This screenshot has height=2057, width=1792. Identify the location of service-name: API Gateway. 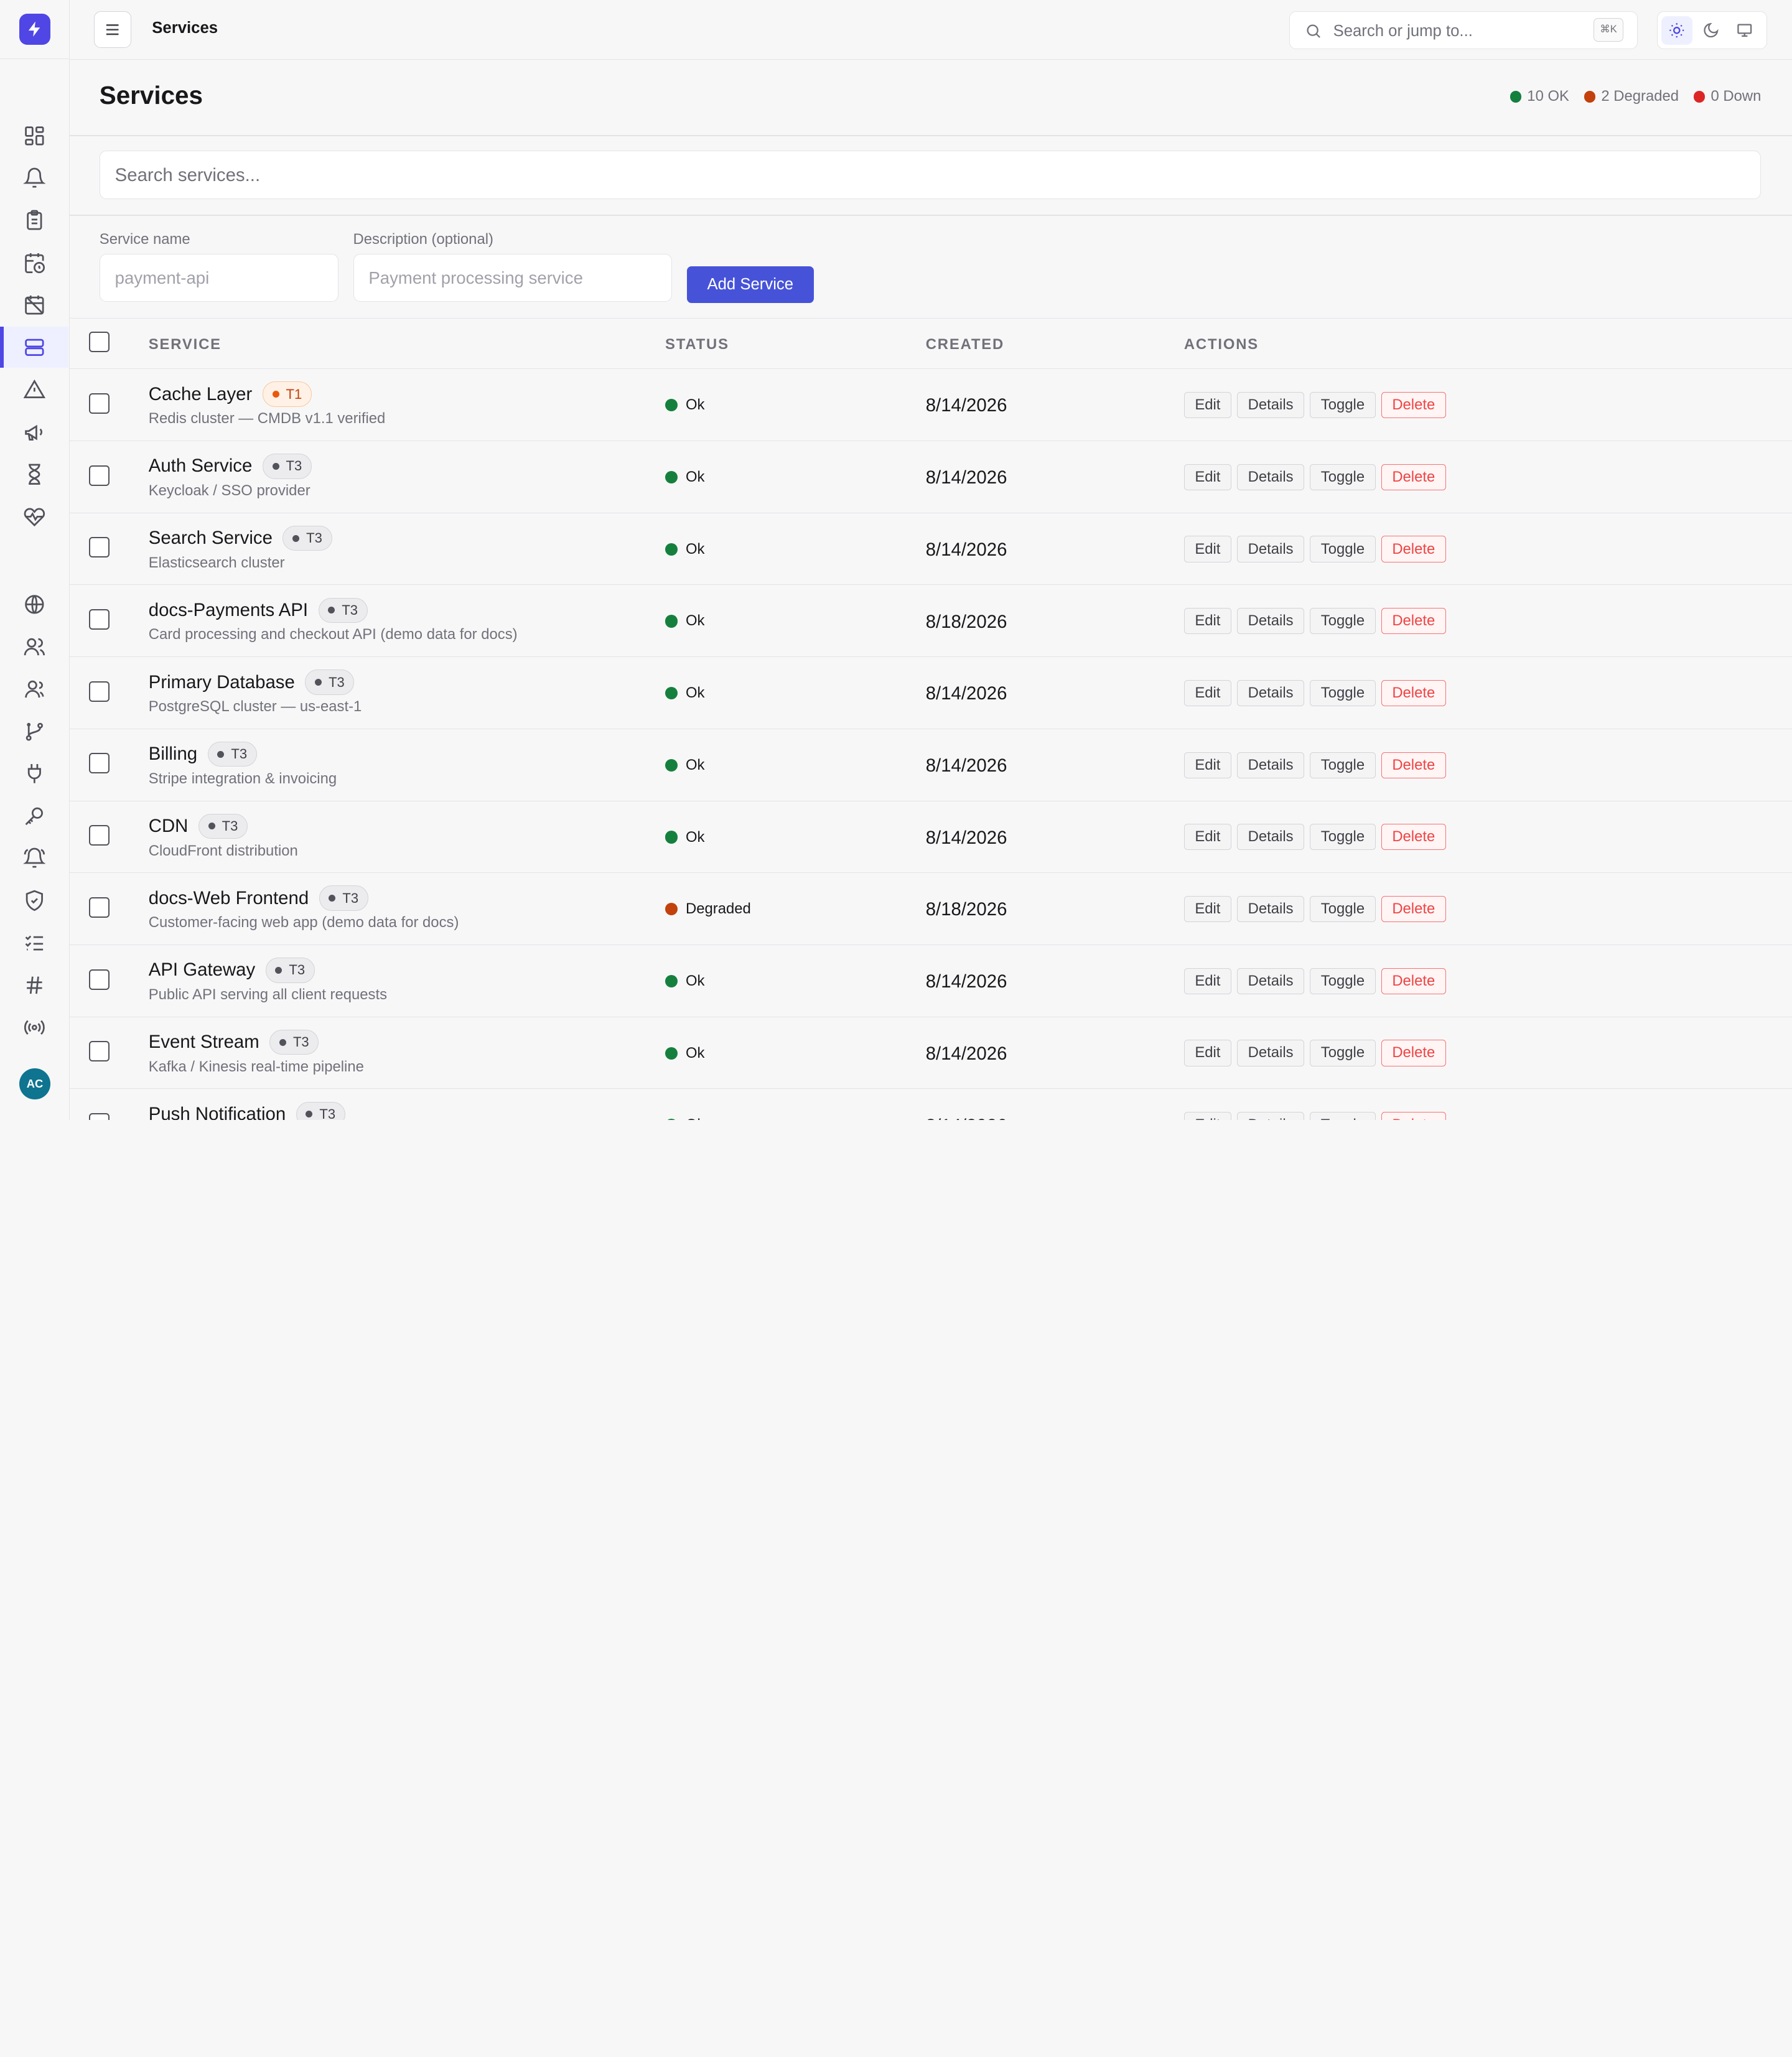
(202, 970).